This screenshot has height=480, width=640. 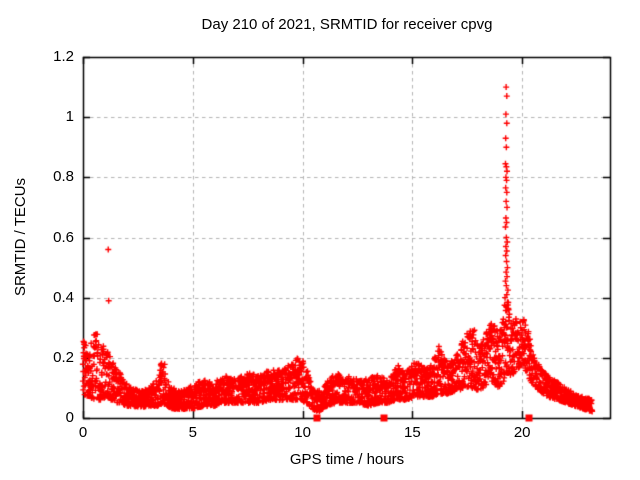 I want to click on y-tick-label: 0.4, so click(x=63, y=297).